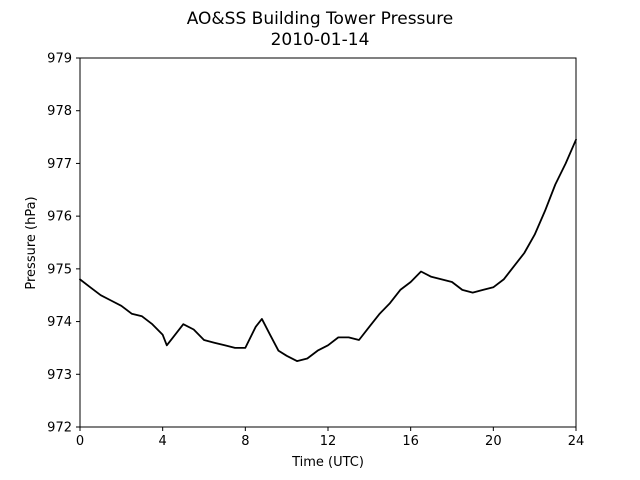 The height and width of the screenshot is (480, 640). Describe the element at coordinates (31, 242) in the screenshot. I see `y-axis-label: Pressure (hPa)` at that location.